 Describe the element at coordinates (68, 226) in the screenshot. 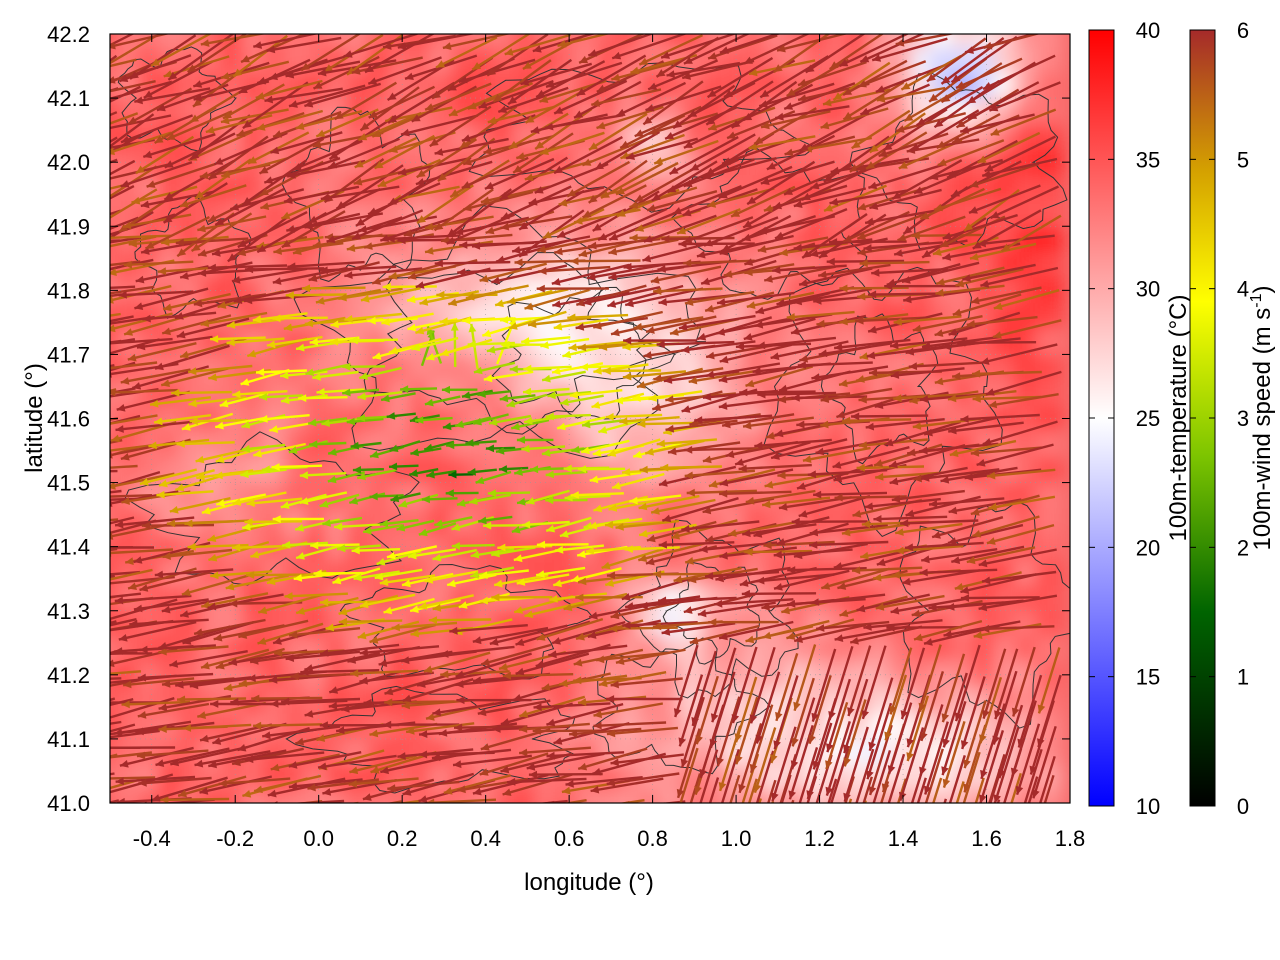

I see `y-tick-label: 41.9` at that location.